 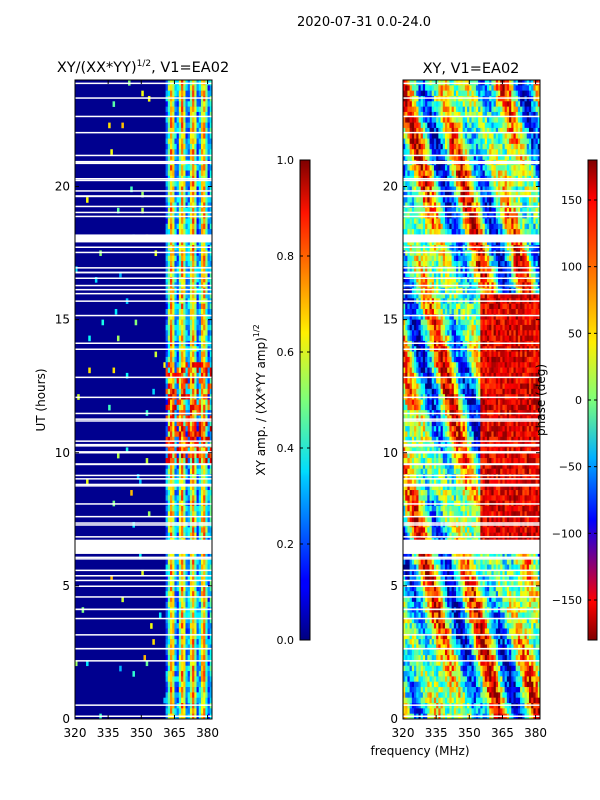 What do you see at coordinates (364, 22) in the screenshot?
I see `figure-title: 2020-07-31 0.0-24.0` at bounding box center [364, 22].